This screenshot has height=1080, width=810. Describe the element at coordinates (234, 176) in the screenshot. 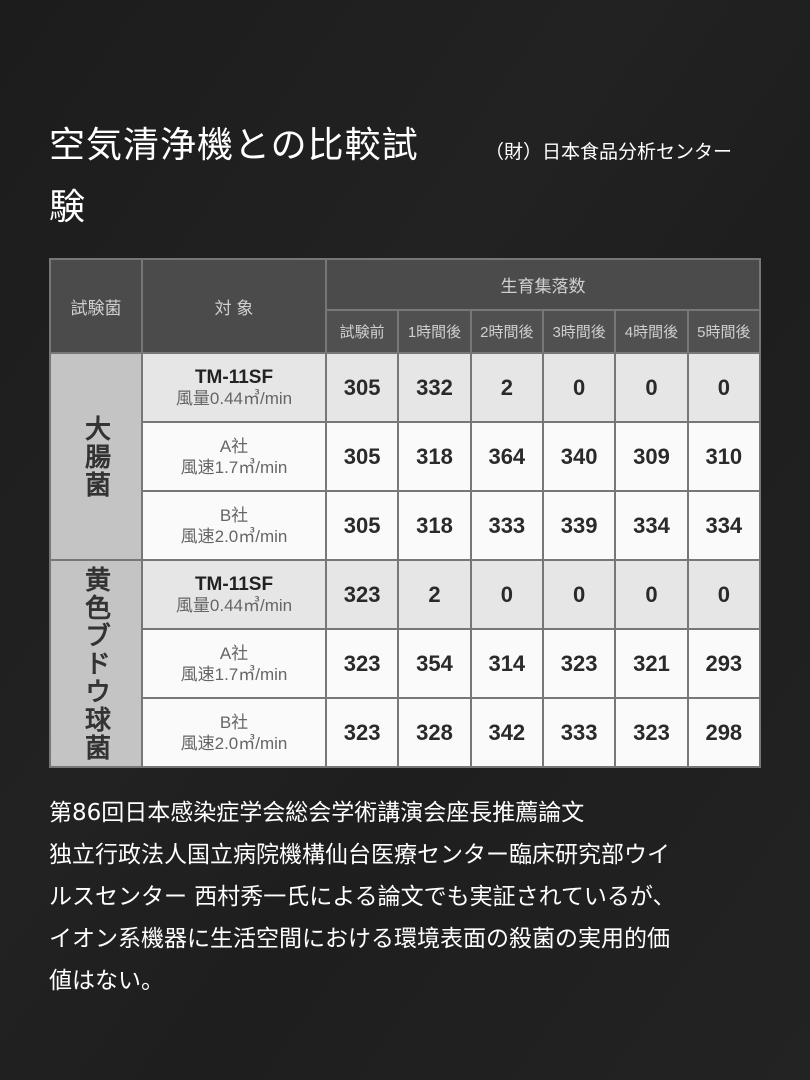

I see `page-title: 空気清浄機との比較試験` at that location.